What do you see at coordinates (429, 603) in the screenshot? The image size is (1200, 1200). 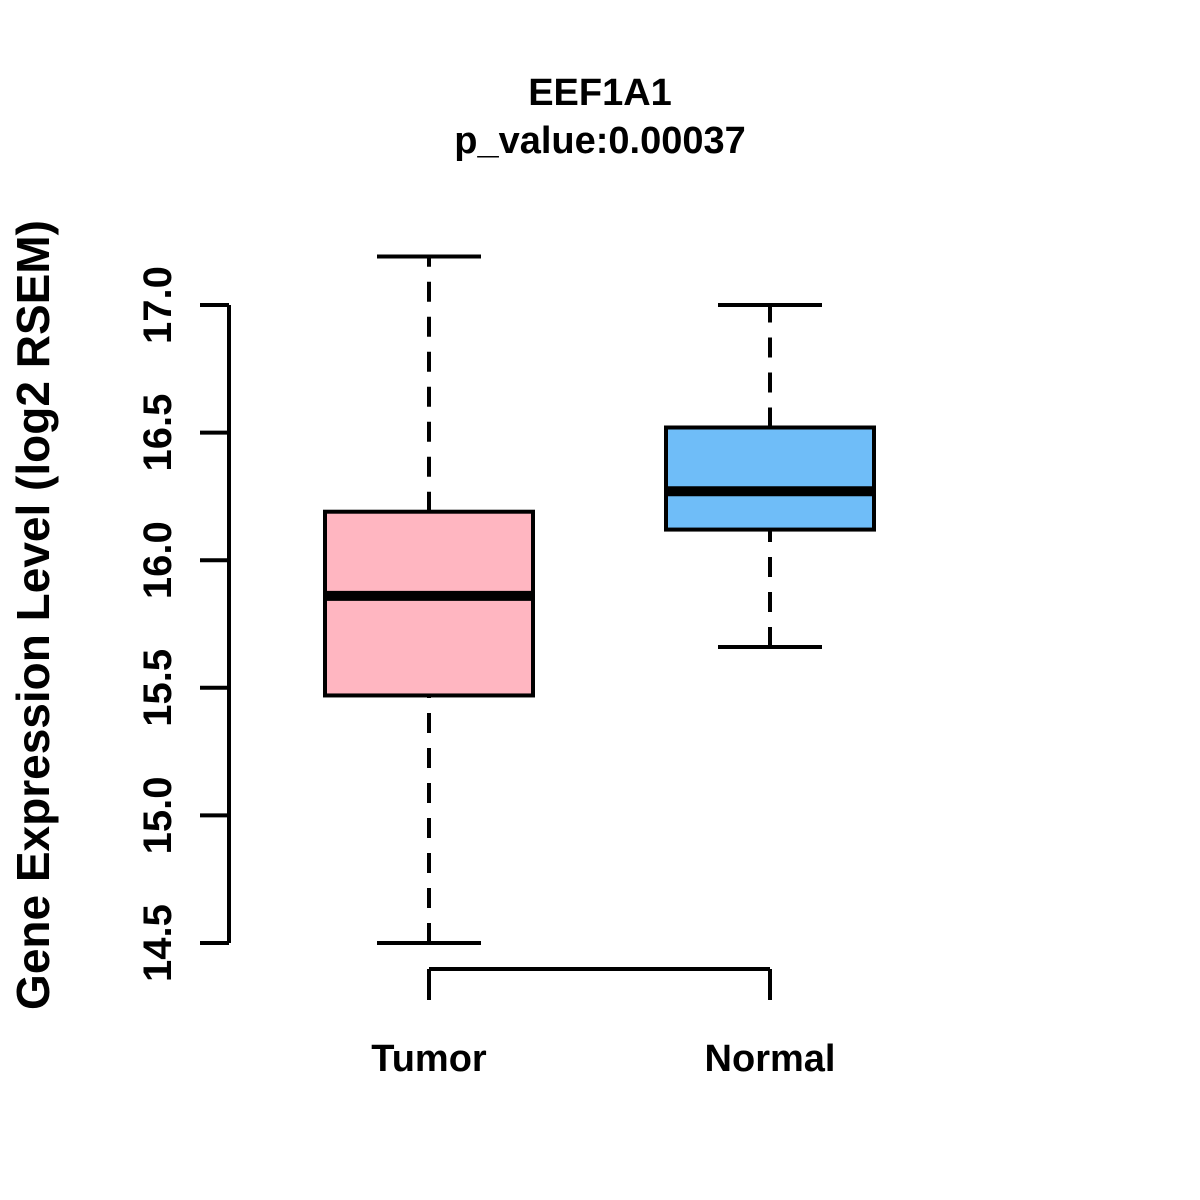 I see `box-tumor` at bounding box center [429, 603].